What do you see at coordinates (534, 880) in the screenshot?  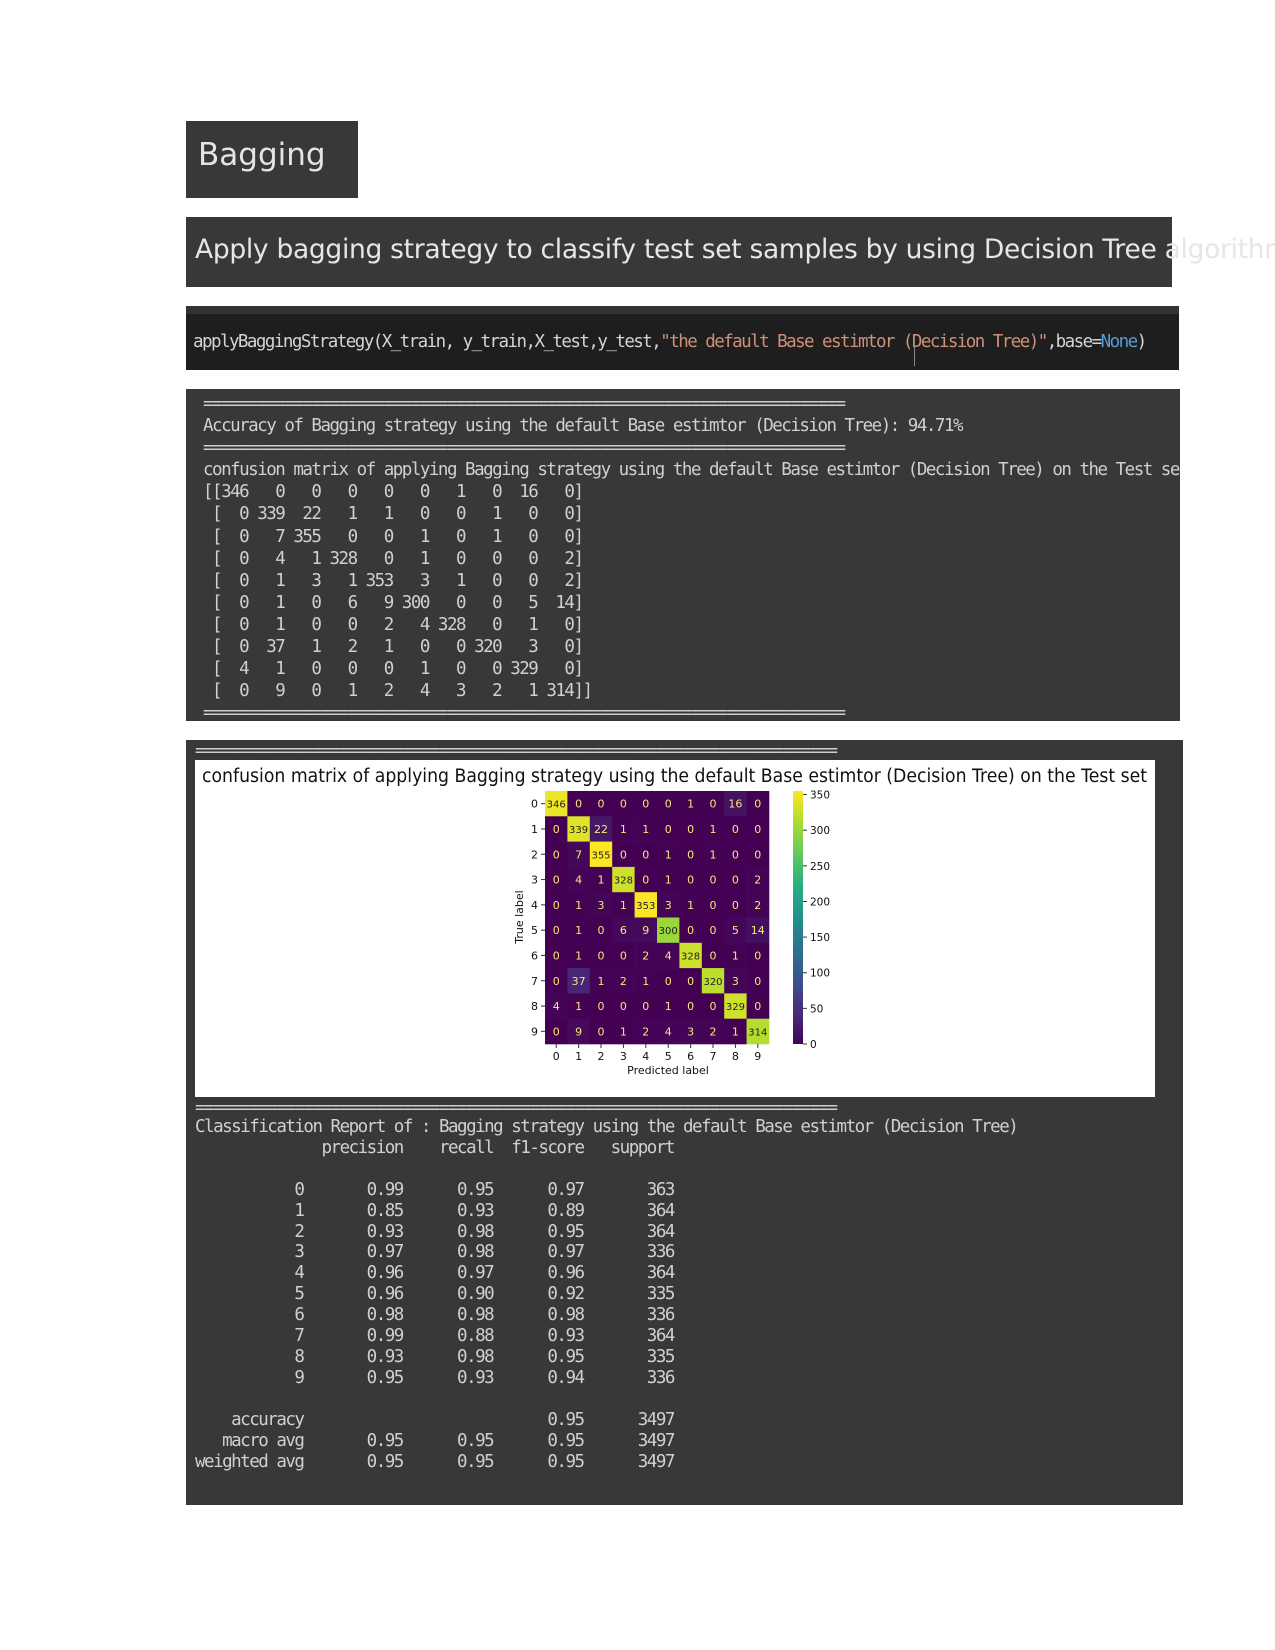 I see `y-tick-label: 3` at bounding box center [534, 880].